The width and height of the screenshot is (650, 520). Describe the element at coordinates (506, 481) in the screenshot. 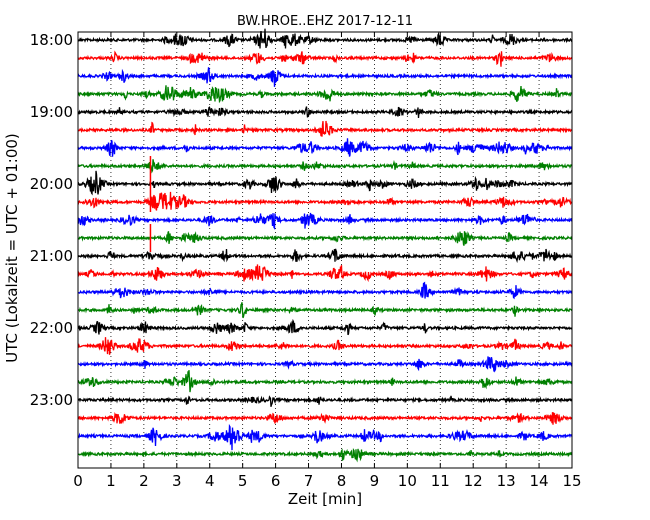

I see `x-tick-label: 13` at that location.